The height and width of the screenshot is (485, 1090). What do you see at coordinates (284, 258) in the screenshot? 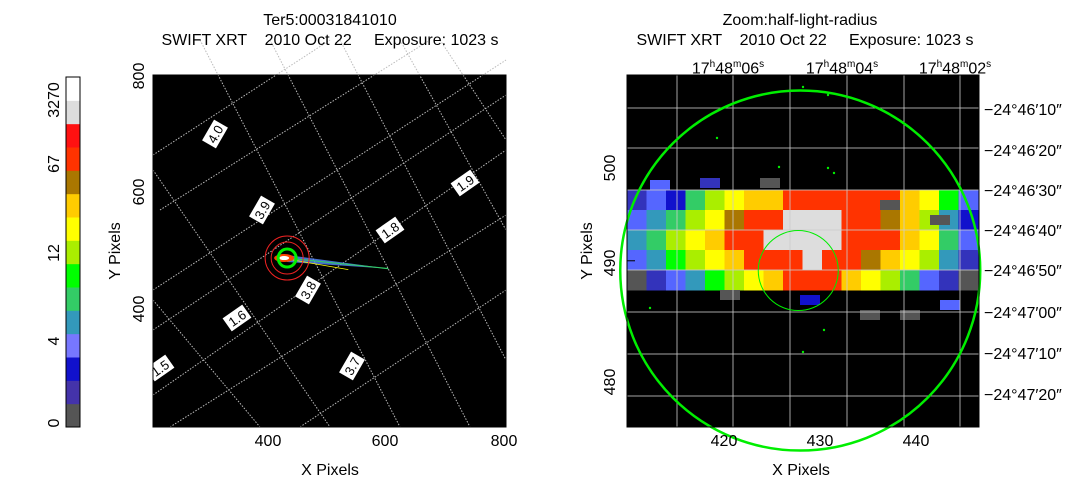
I see `source-peak` at bounding box center [284, 258].